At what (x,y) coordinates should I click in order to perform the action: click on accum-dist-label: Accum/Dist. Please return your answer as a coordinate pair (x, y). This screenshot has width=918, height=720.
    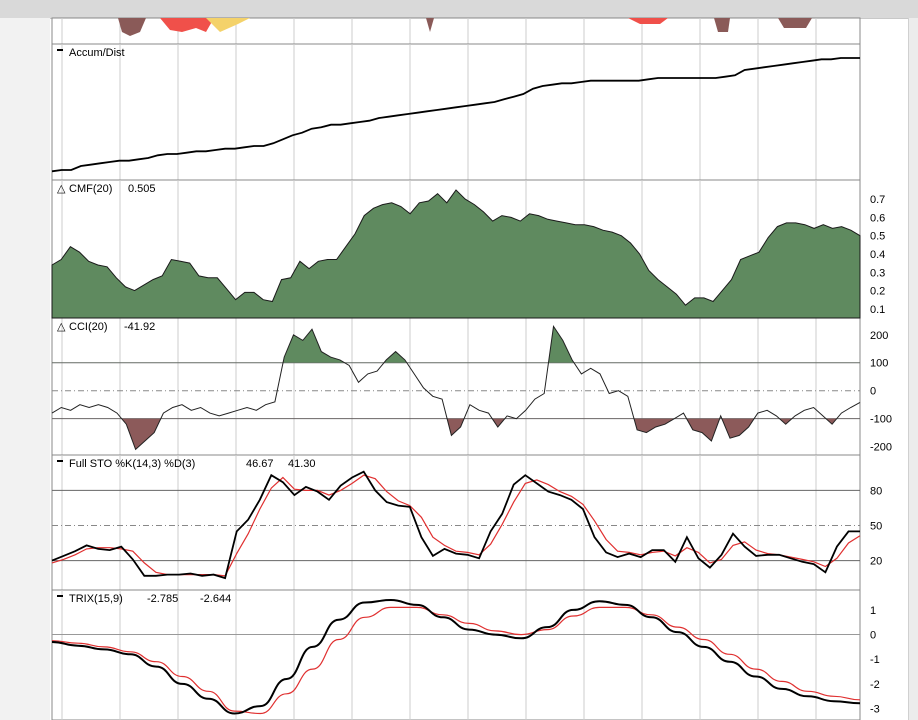
    Looking at the image, I should click on (97, 53).